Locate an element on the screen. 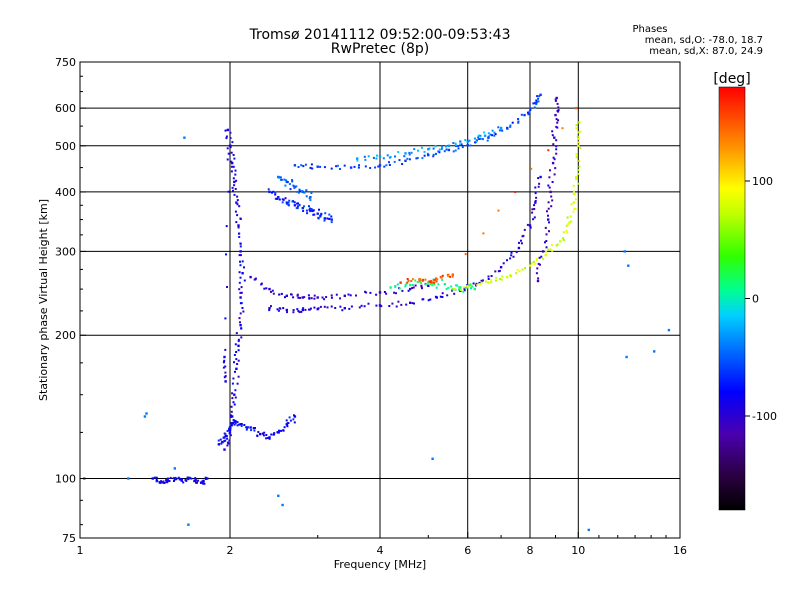 The width and height of the screenshot is (800, 600). series-lower-echo-cluster is located at coordinates (257, 430).